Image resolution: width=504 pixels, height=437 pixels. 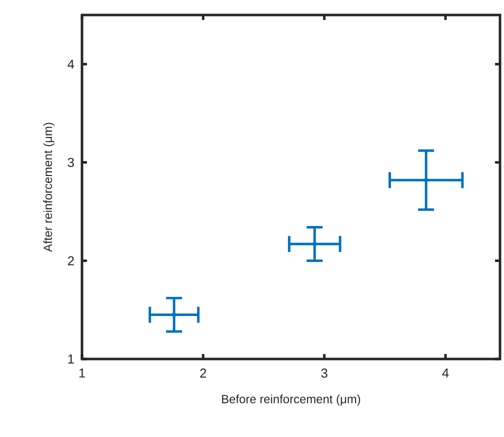 I want to click on y-tick-label: 2, so click(x=71, y=261).